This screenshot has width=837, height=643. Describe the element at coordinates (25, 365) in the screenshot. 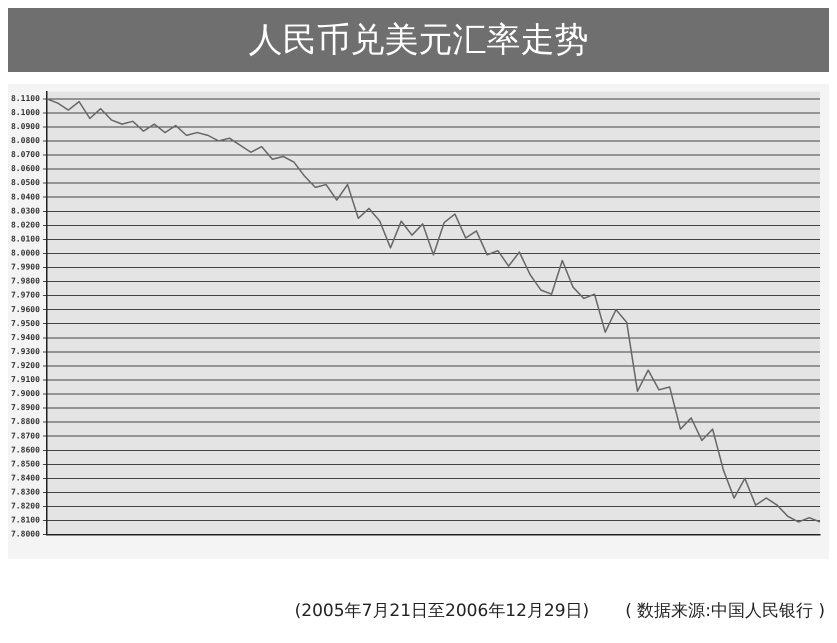

I see `y-tick-label: 7.9200` at that location.